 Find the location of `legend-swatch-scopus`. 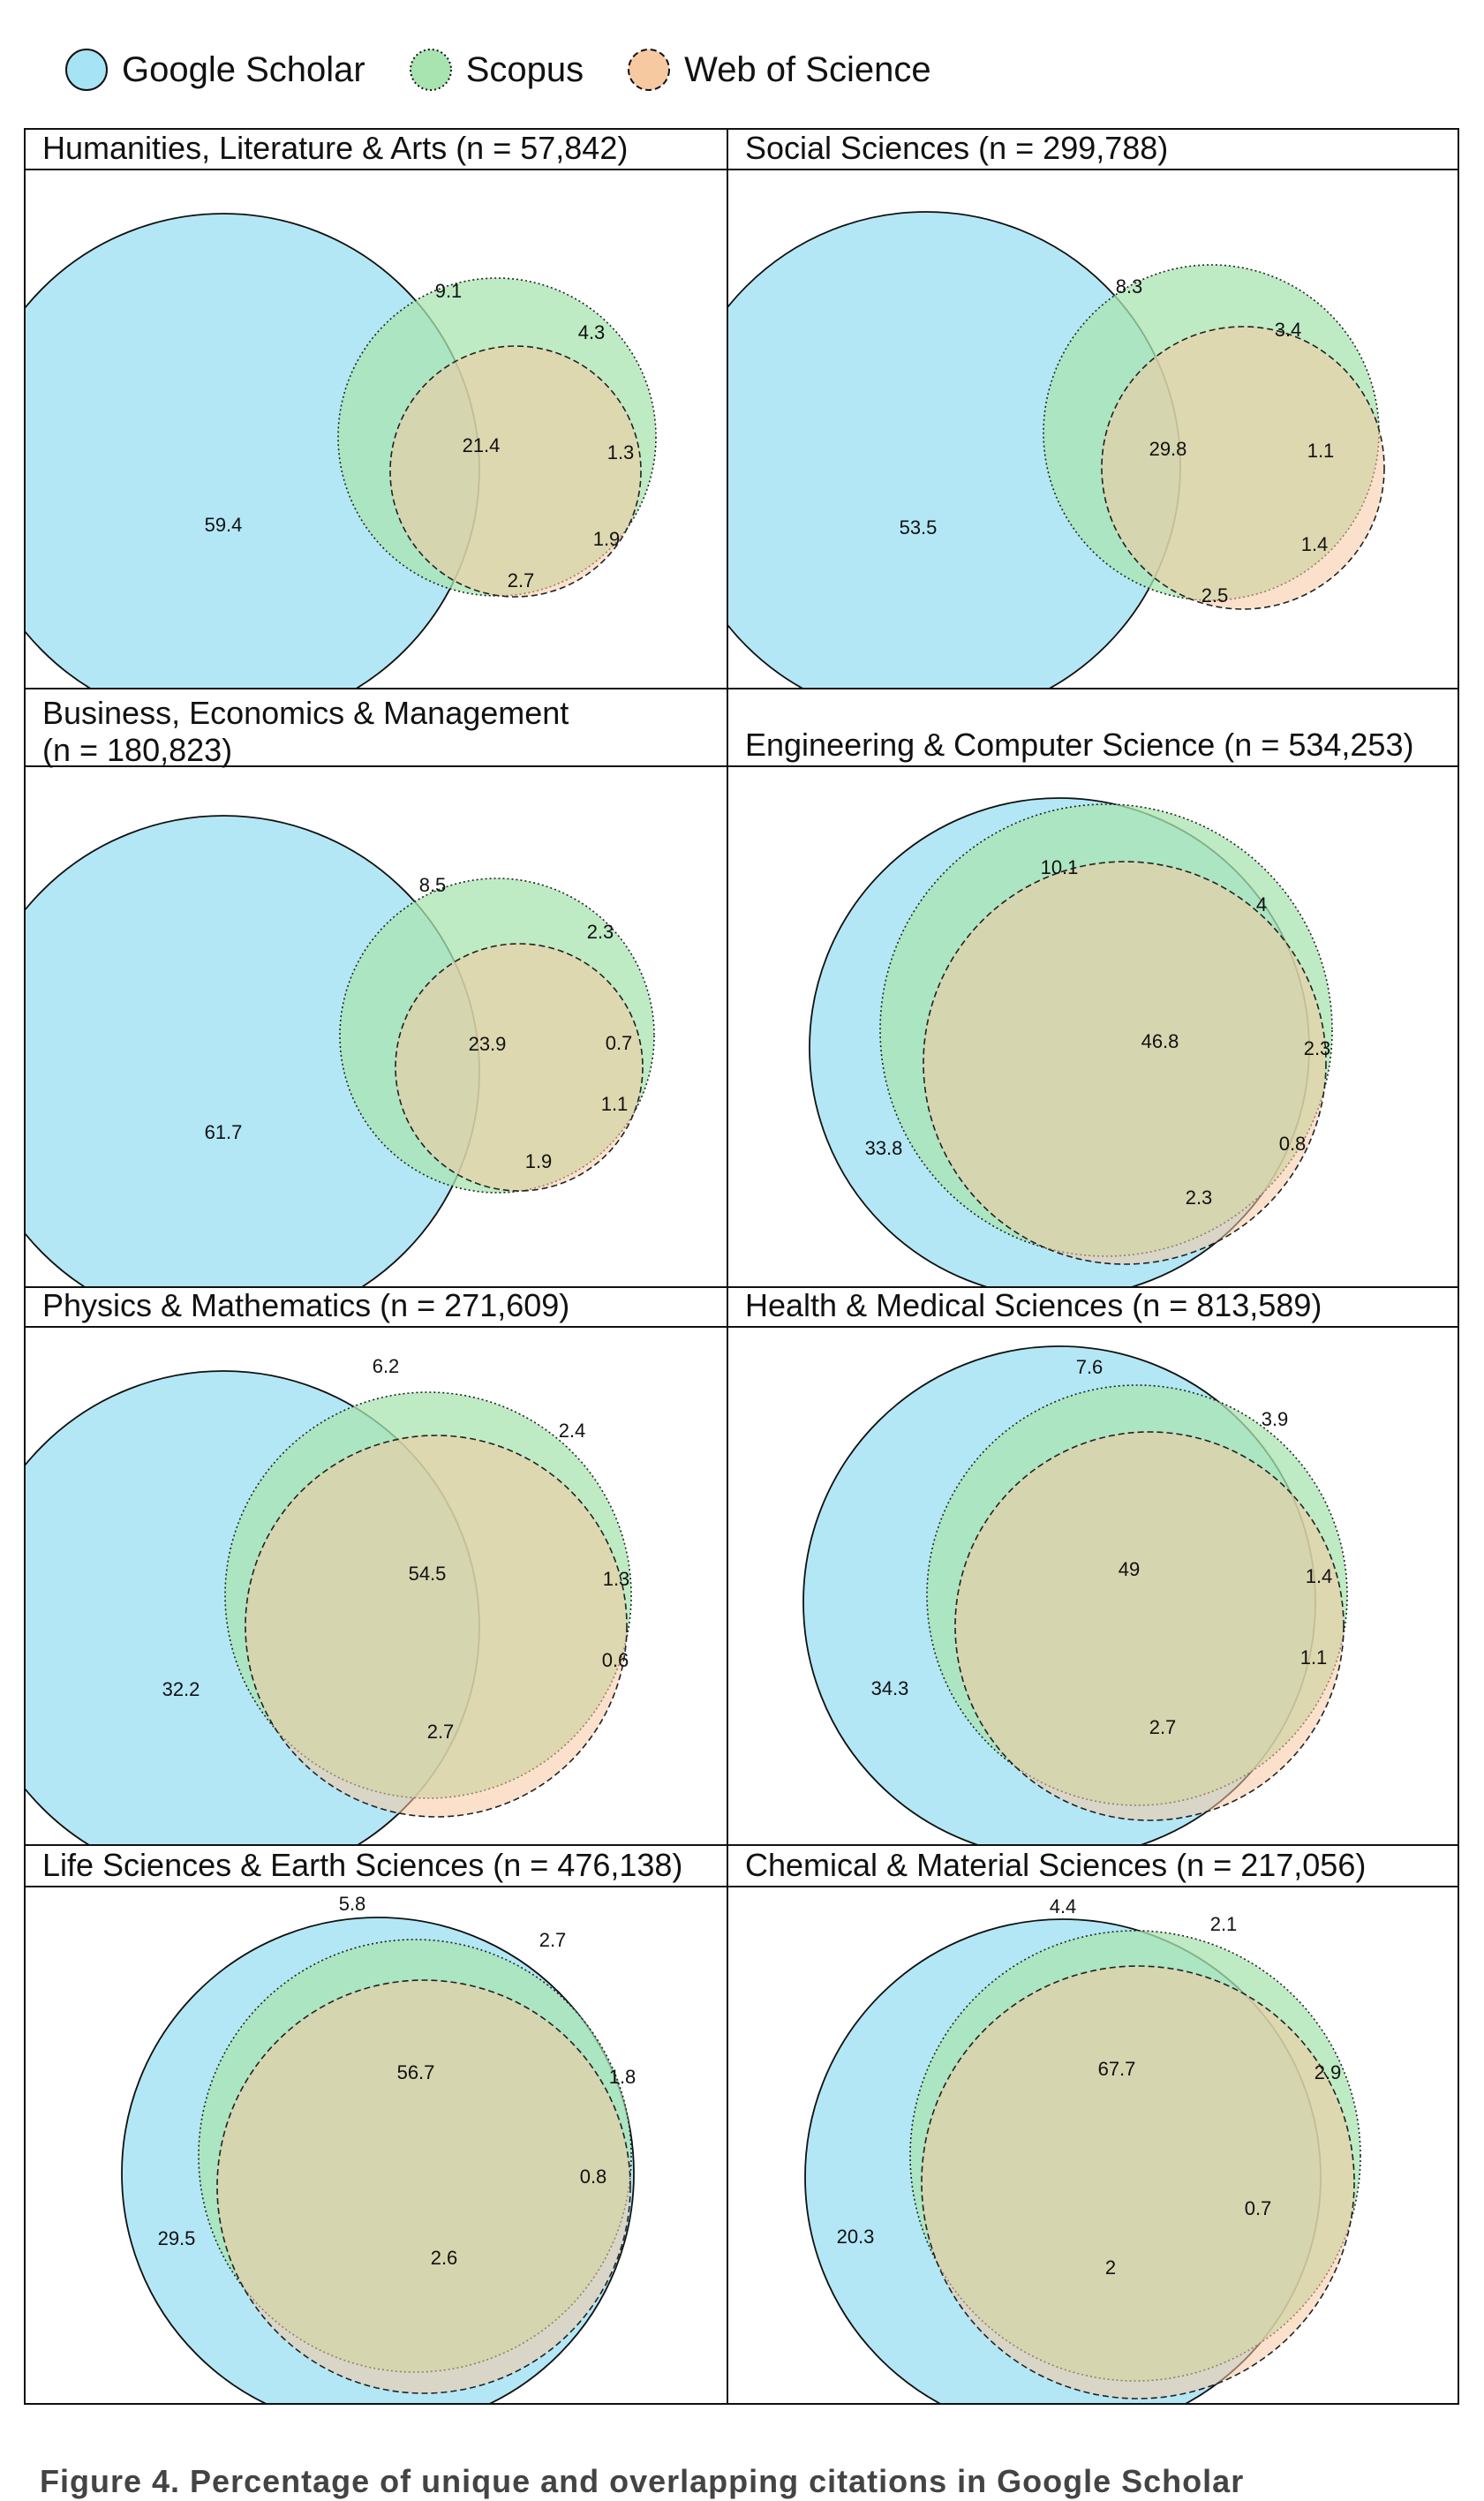

legend-swatch-scopus is located at coordinates (430, 70).